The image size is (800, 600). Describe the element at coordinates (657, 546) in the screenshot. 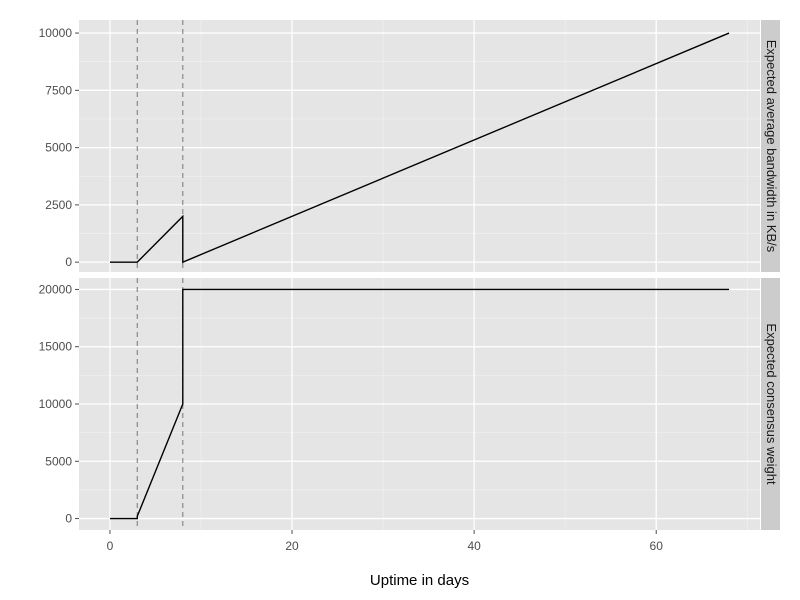

I see `x-tick-label: 60` at that location.